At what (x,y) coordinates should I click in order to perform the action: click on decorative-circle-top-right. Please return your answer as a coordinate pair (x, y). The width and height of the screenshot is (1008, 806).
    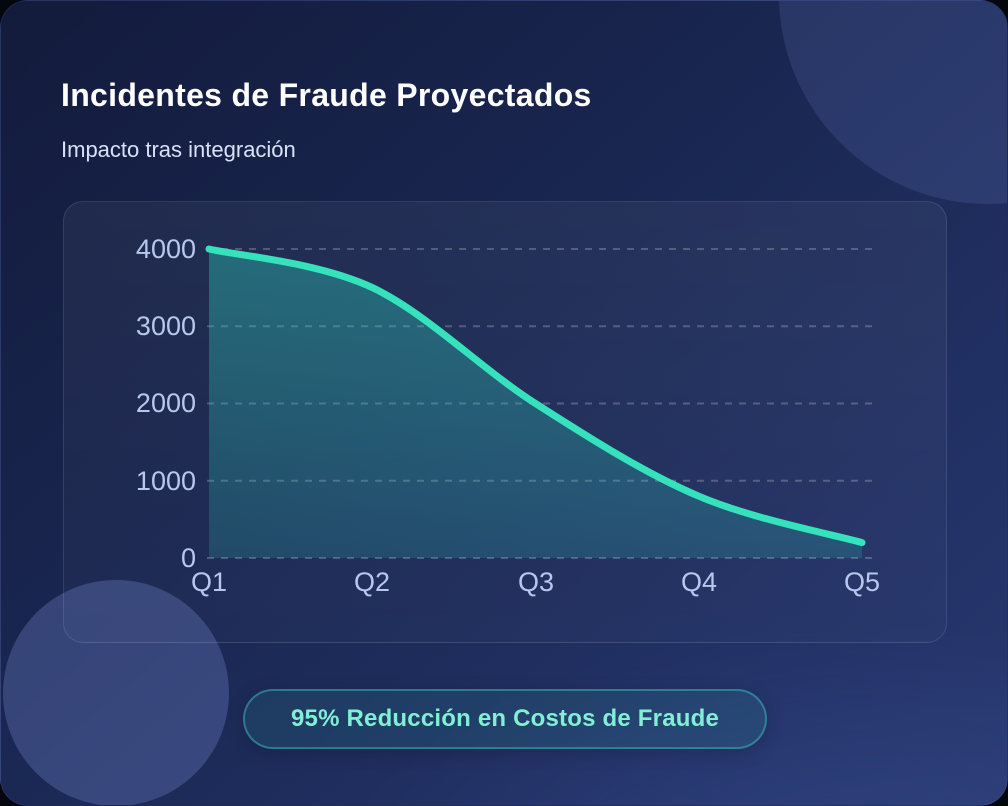
    Looking at the image, I should click on (893, 102).